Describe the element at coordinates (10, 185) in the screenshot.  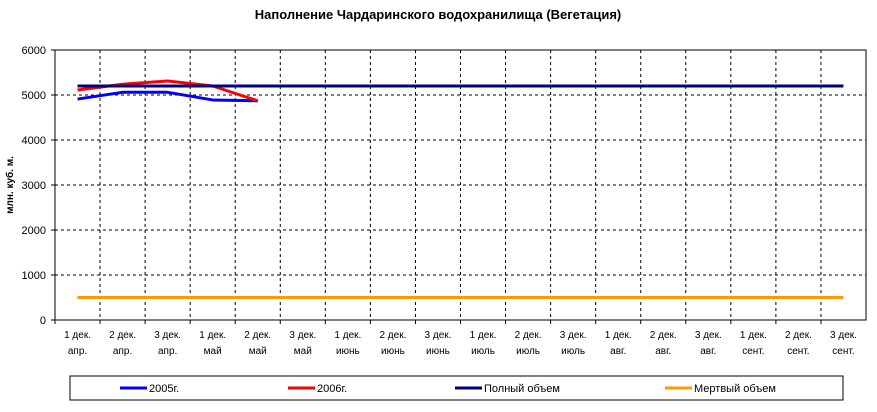
I see `y-axis-label: млн. куб. м.` at that location.